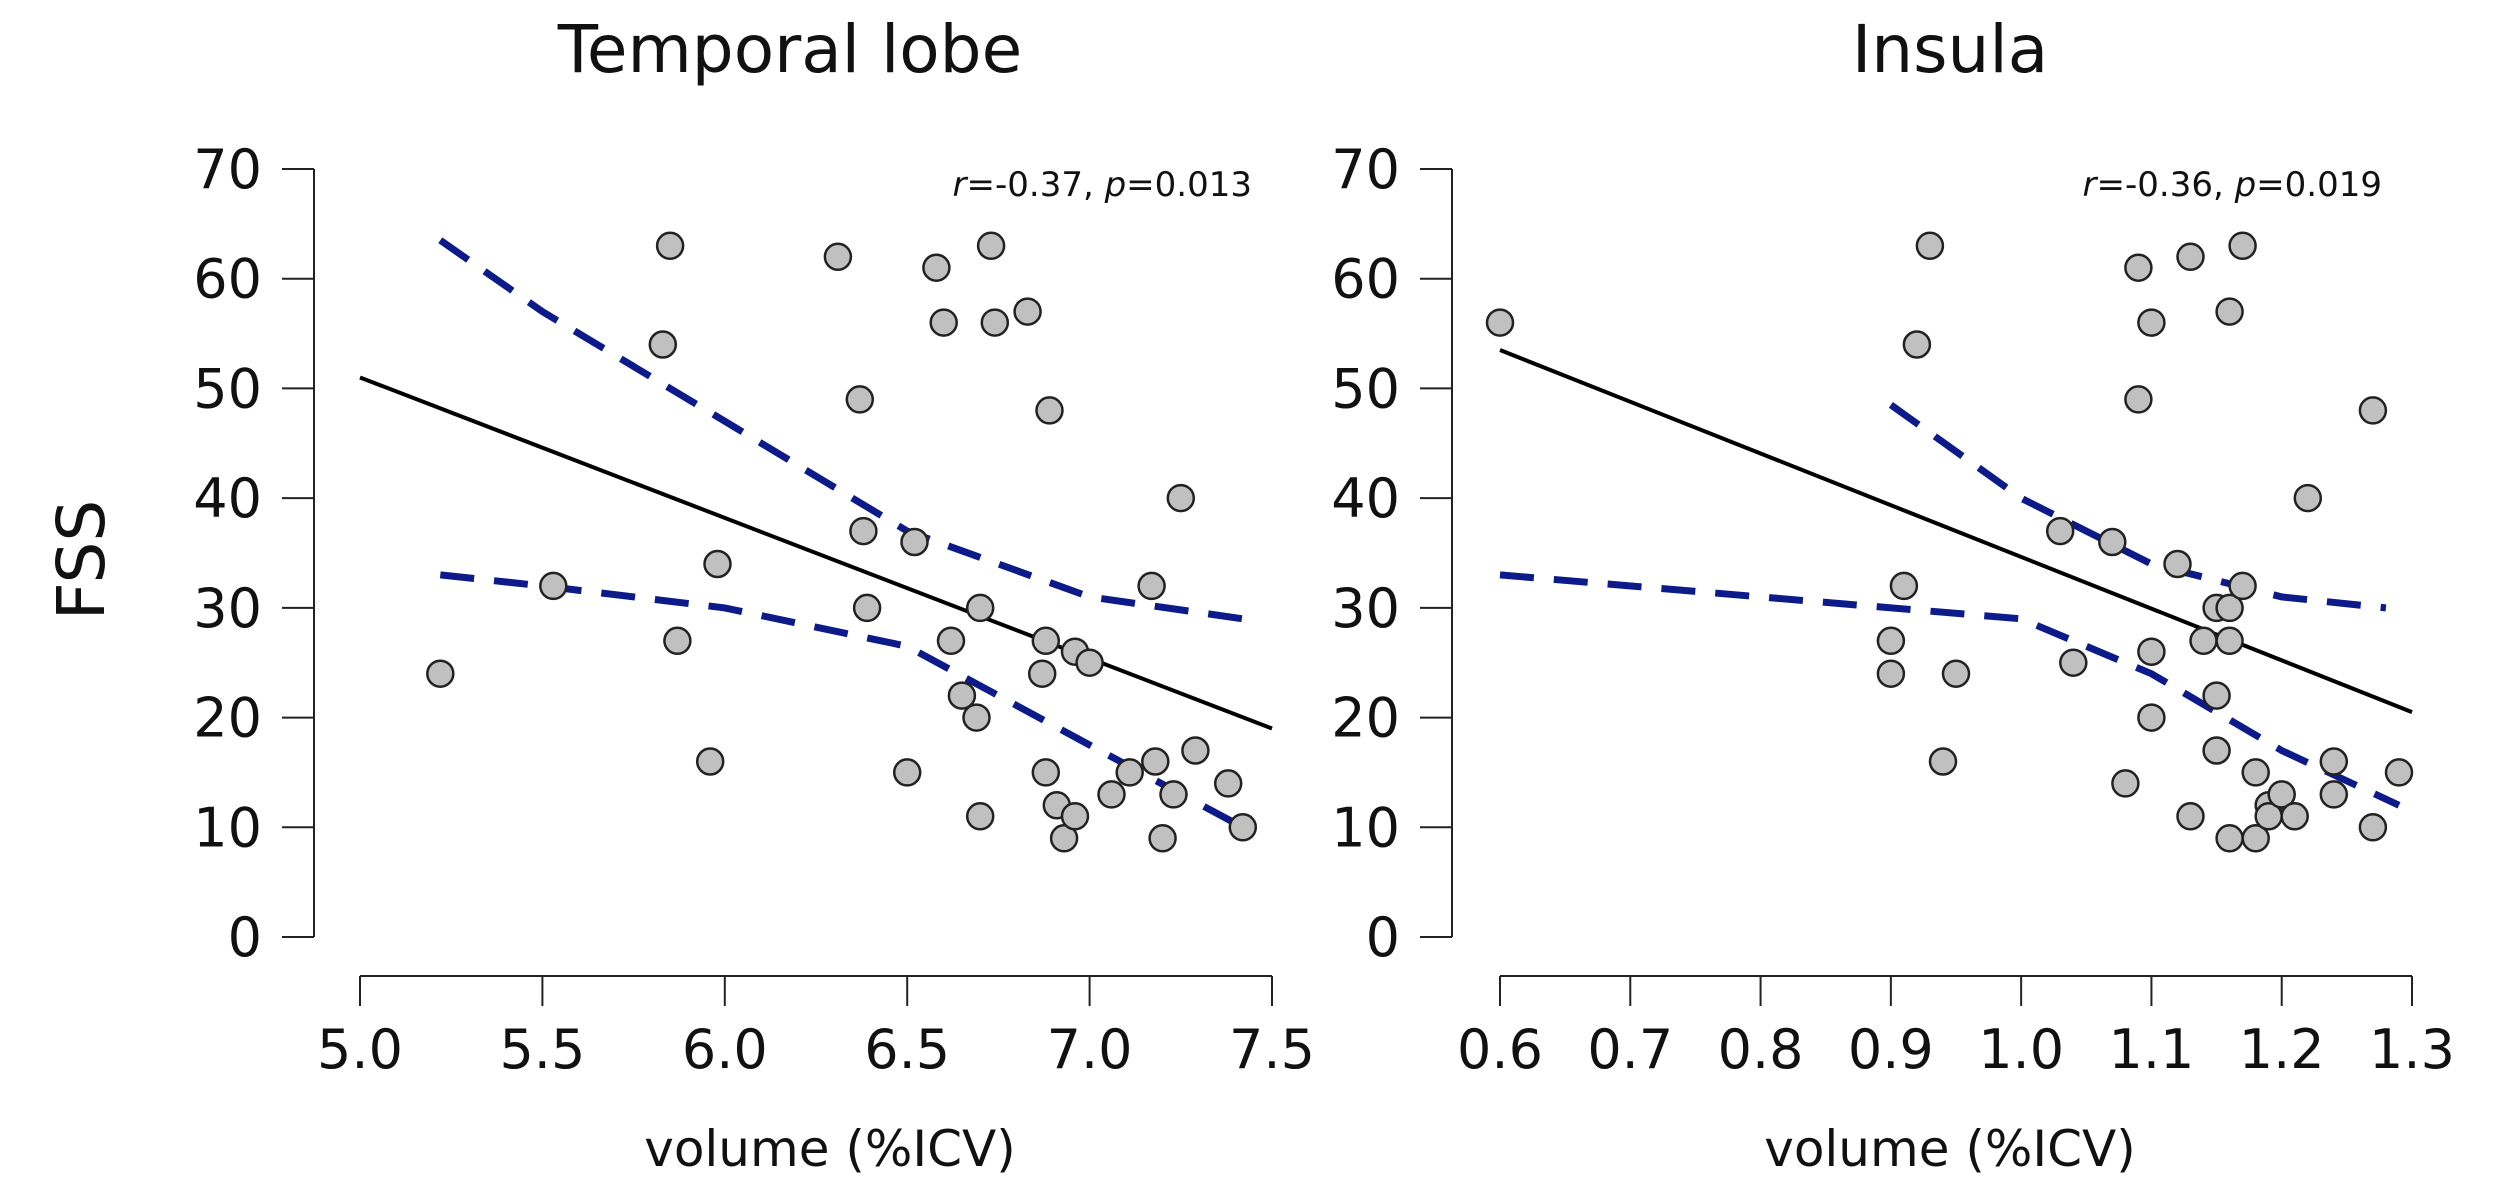 Image resolution: width=2496 pixels, height=1196 pixels. I want to click on y-tick-label: 40, so click(227, 498).